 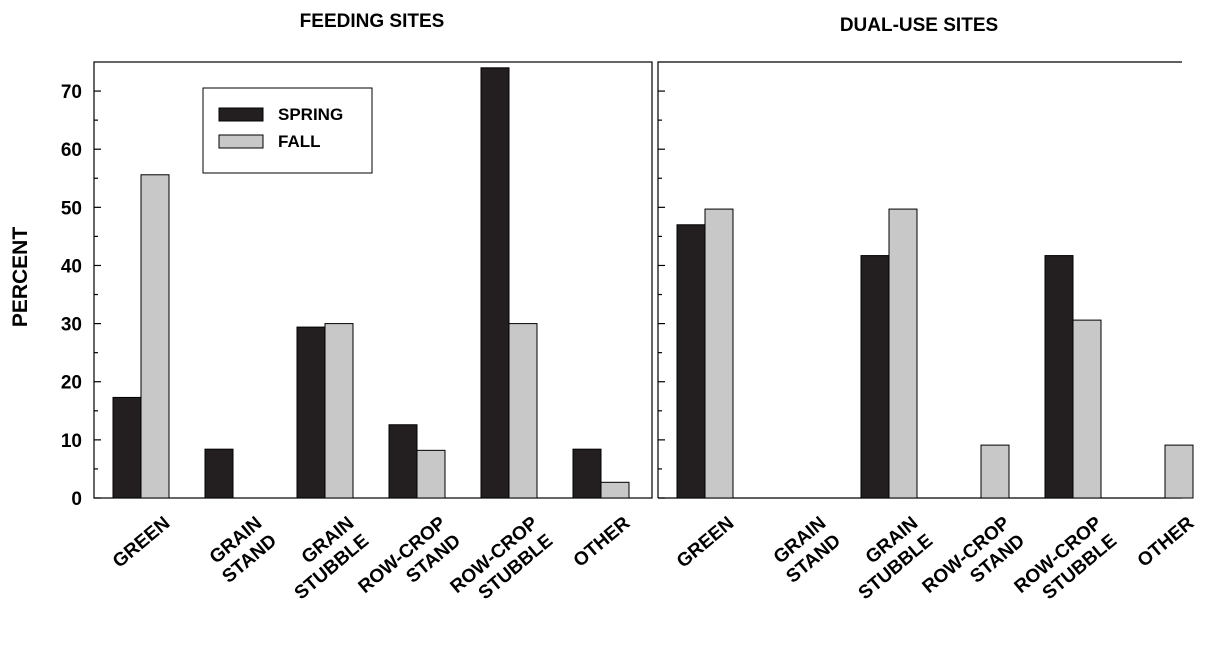 I want to click on y-tick-label: 30, so click(x=71, y=325).